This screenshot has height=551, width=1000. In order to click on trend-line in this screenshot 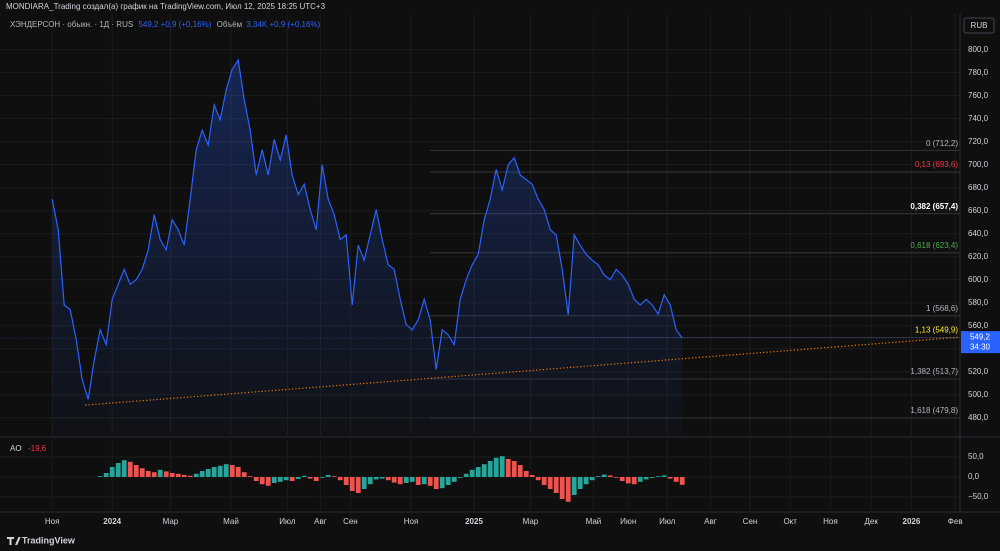, I will do `click(523, 371)`.